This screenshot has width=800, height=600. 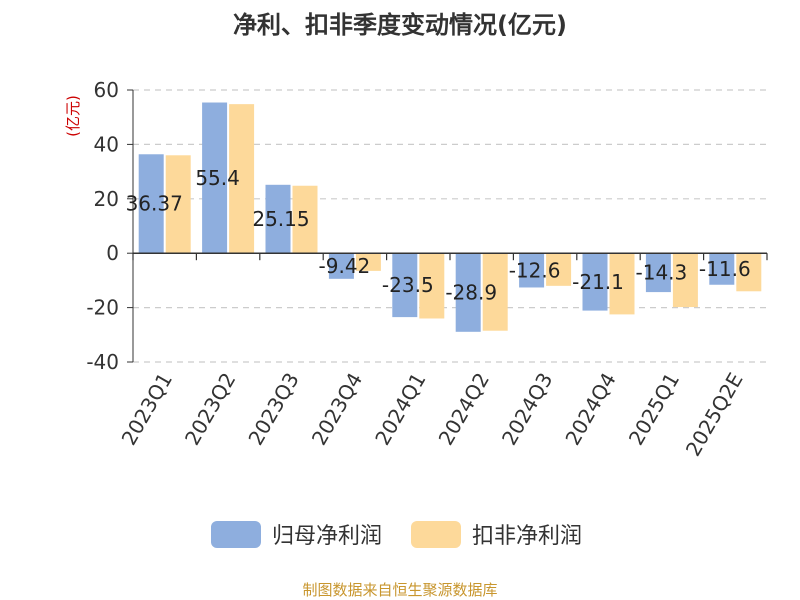 I want to click on data-label: -28.9, so click(x=471, y=293).